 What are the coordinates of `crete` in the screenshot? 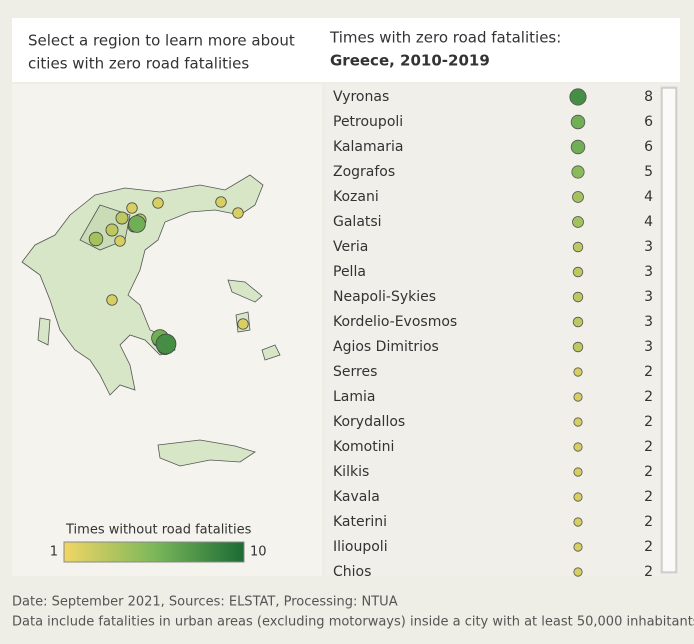 It's located at (206, 453).